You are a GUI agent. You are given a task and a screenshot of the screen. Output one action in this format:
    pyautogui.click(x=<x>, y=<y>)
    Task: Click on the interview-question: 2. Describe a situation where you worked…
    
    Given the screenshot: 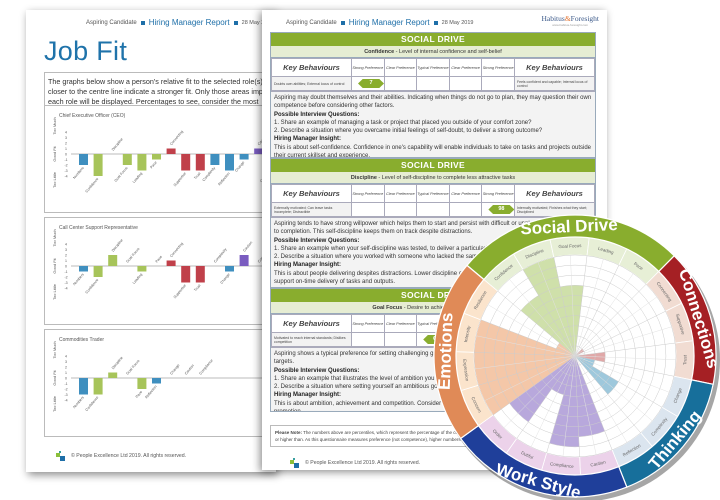 What is the action you would take?
    pyautogui.click(x=402, y=257)
    